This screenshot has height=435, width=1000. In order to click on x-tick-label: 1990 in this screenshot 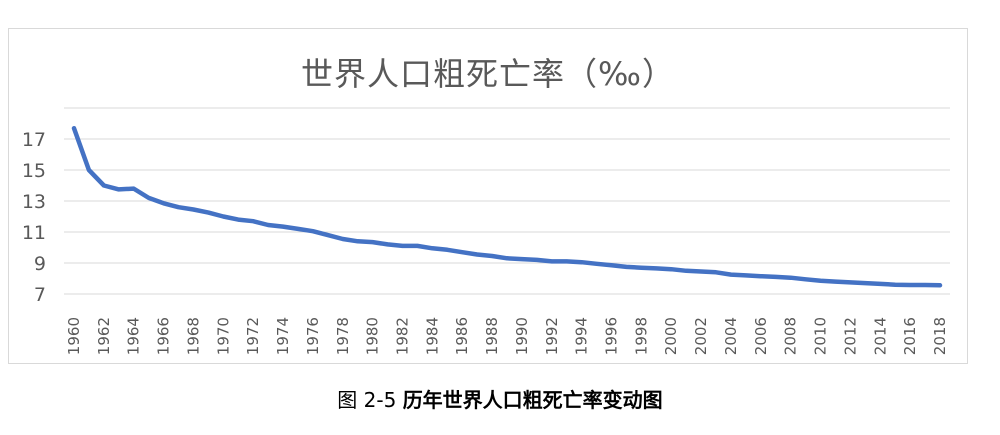, I will do `click(522, 336)`.